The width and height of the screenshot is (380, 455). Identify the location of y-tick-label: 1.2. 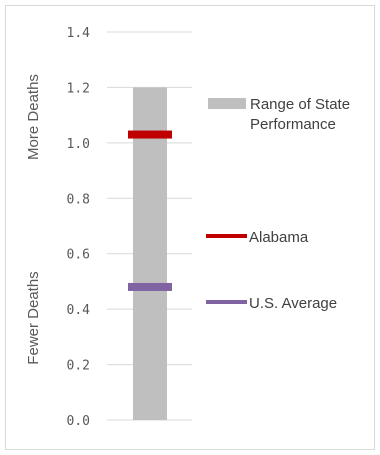
(78, 88).